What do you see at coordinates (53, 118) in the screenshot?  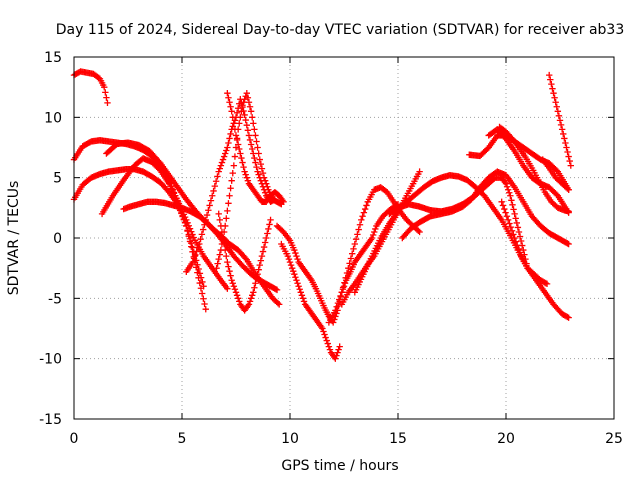 I see `y-tick-label: 10` at bounding box center [53, 118].